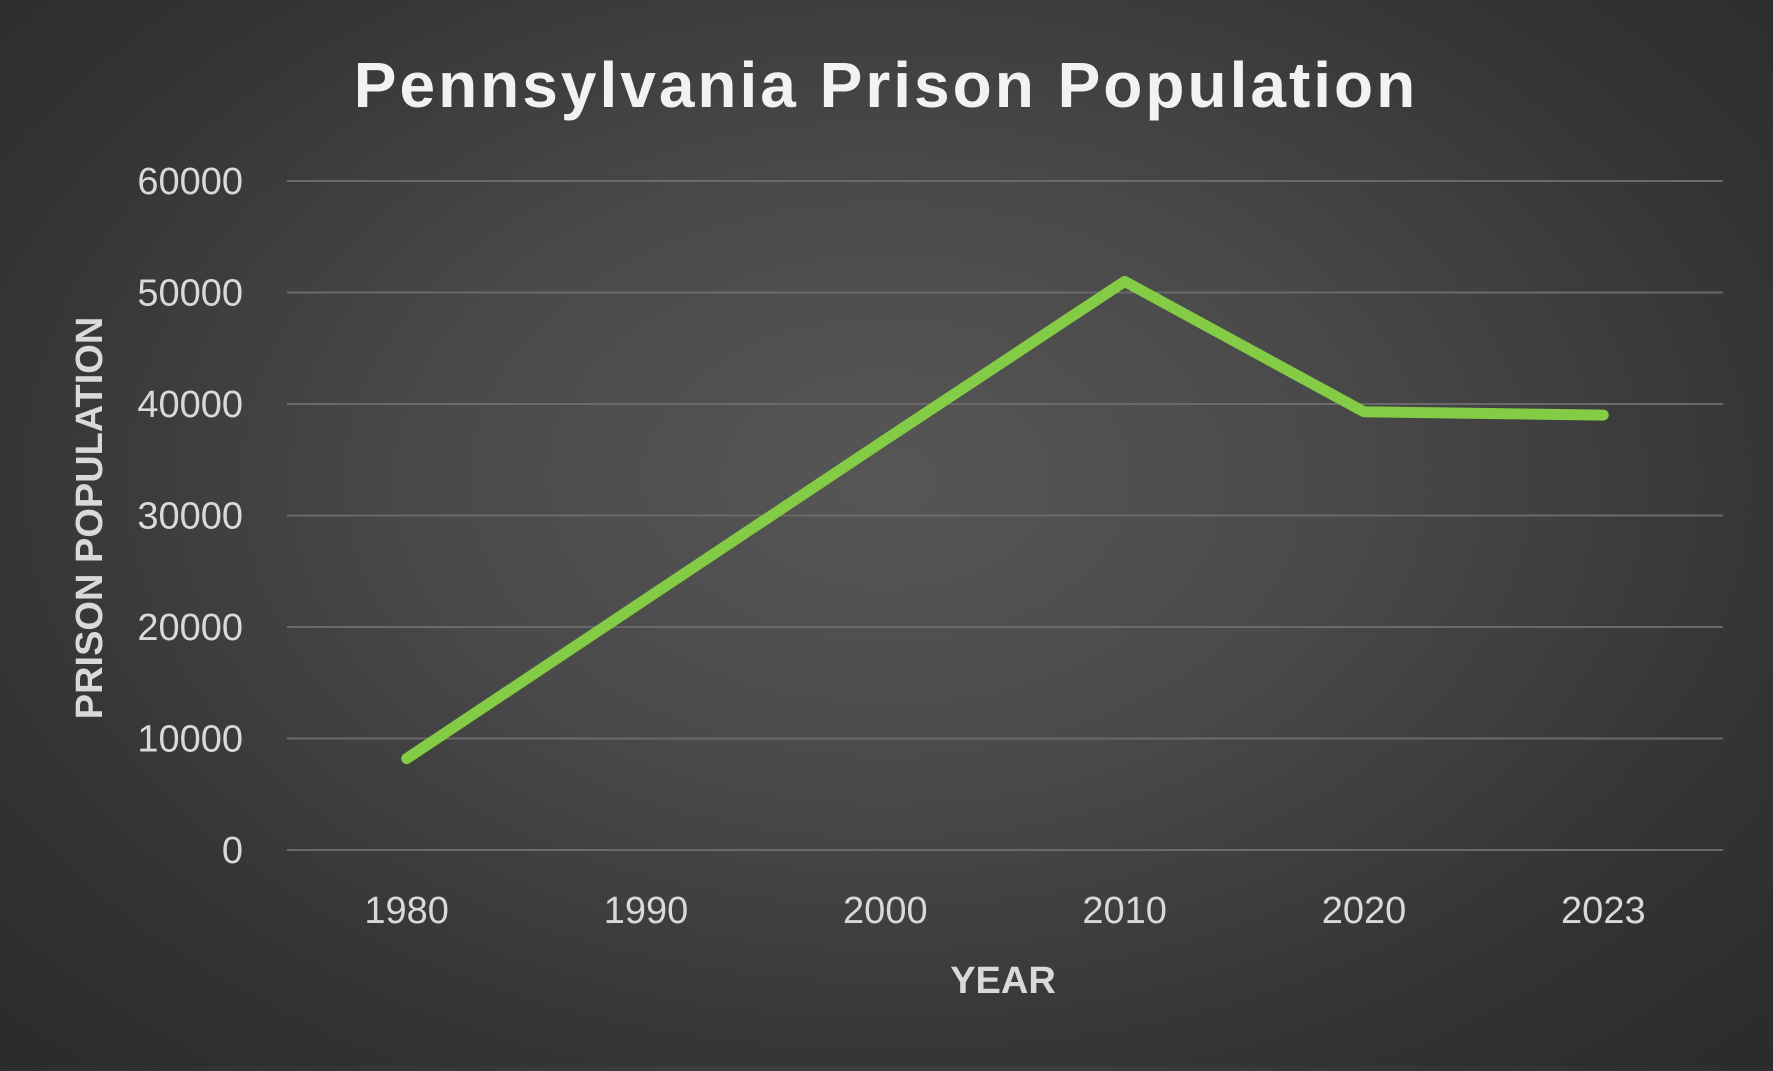 This screenshot has width=1773, height=1071. I want to click on y-tick-label: 50000, so click(190, 294).